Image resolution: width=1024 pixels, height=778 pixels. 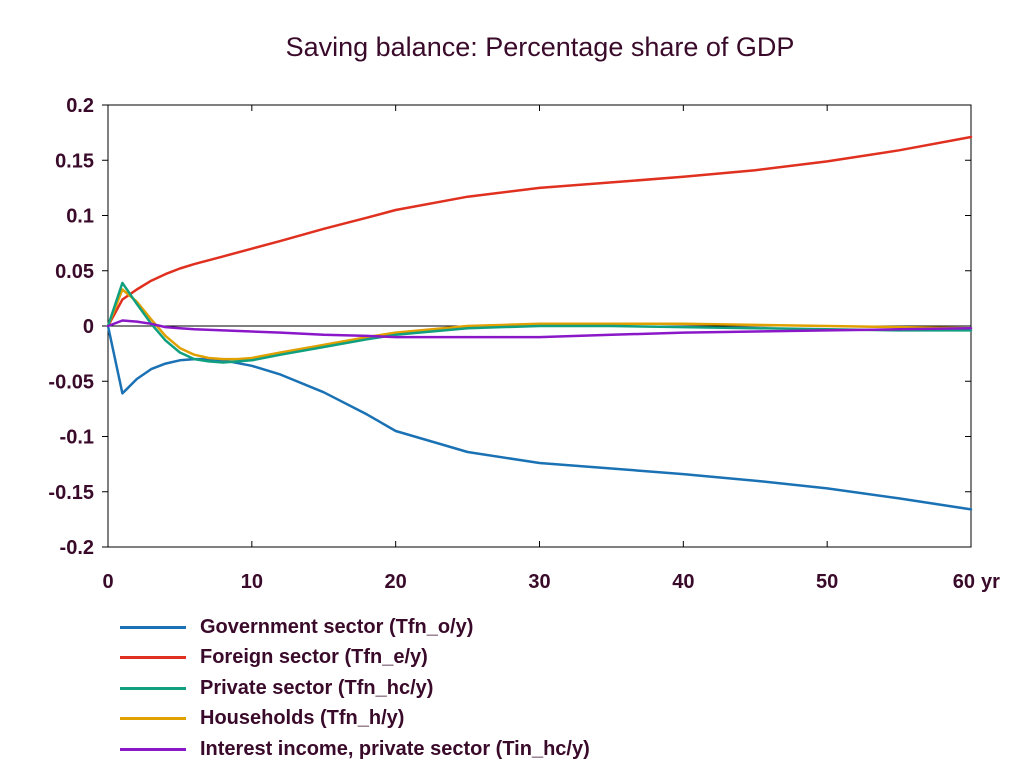 I want to click on x-tick-label: 10, so click(x=252, y=582).